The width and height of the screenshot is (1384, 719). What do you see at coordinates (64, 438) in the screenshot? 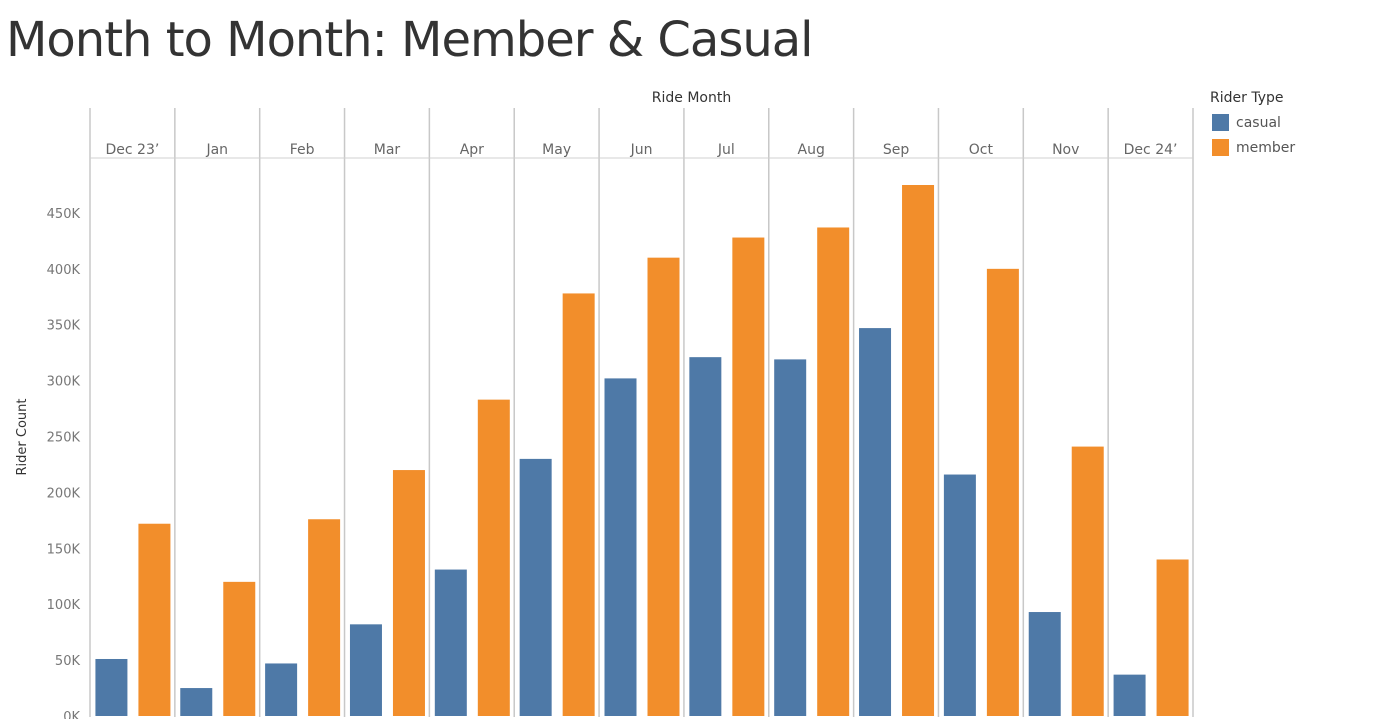
I see `y-tick-label: 250K` at bounding box center [64, 438].